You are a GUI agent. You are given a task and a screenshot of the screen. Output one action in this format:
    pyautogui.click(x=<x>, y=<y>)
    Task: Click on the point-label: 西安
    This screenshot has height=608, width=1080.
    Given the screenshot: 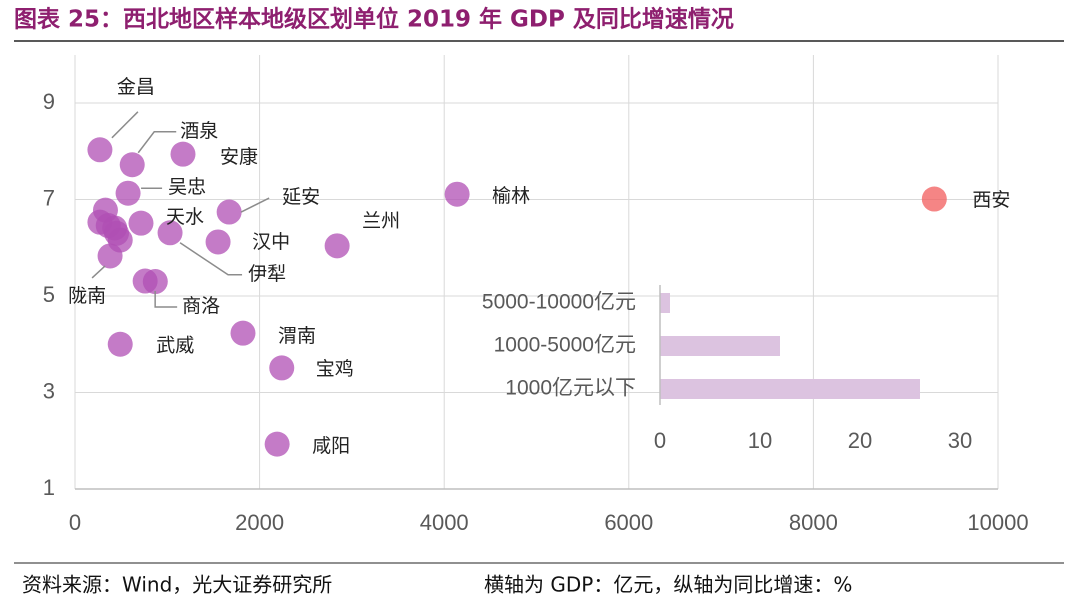 What is the action you would take?
    pyautogui.click(x=991, y=200)
    